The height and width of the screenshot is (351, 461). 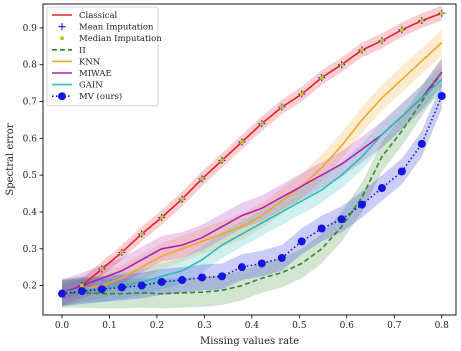 What do you see at coordinates (30, 66) in the screenshot?
I see `y-tick-label: 0.8` at bounding box center [30, 66].